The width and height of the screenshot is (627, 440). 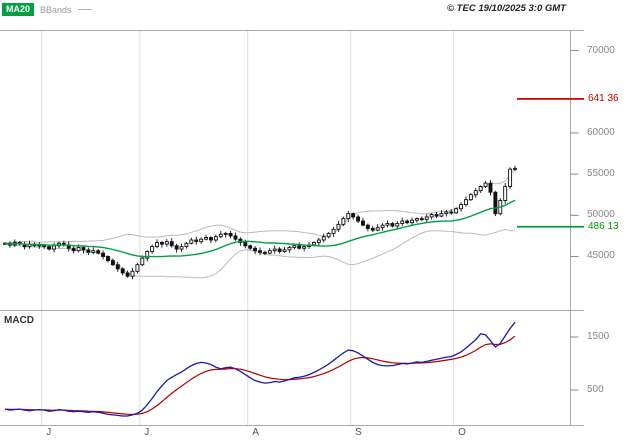 What do you see at coordinates (601, 215) in the screenshot?
I see `price-axis-label: 50000` at bounding box center [601, 215].